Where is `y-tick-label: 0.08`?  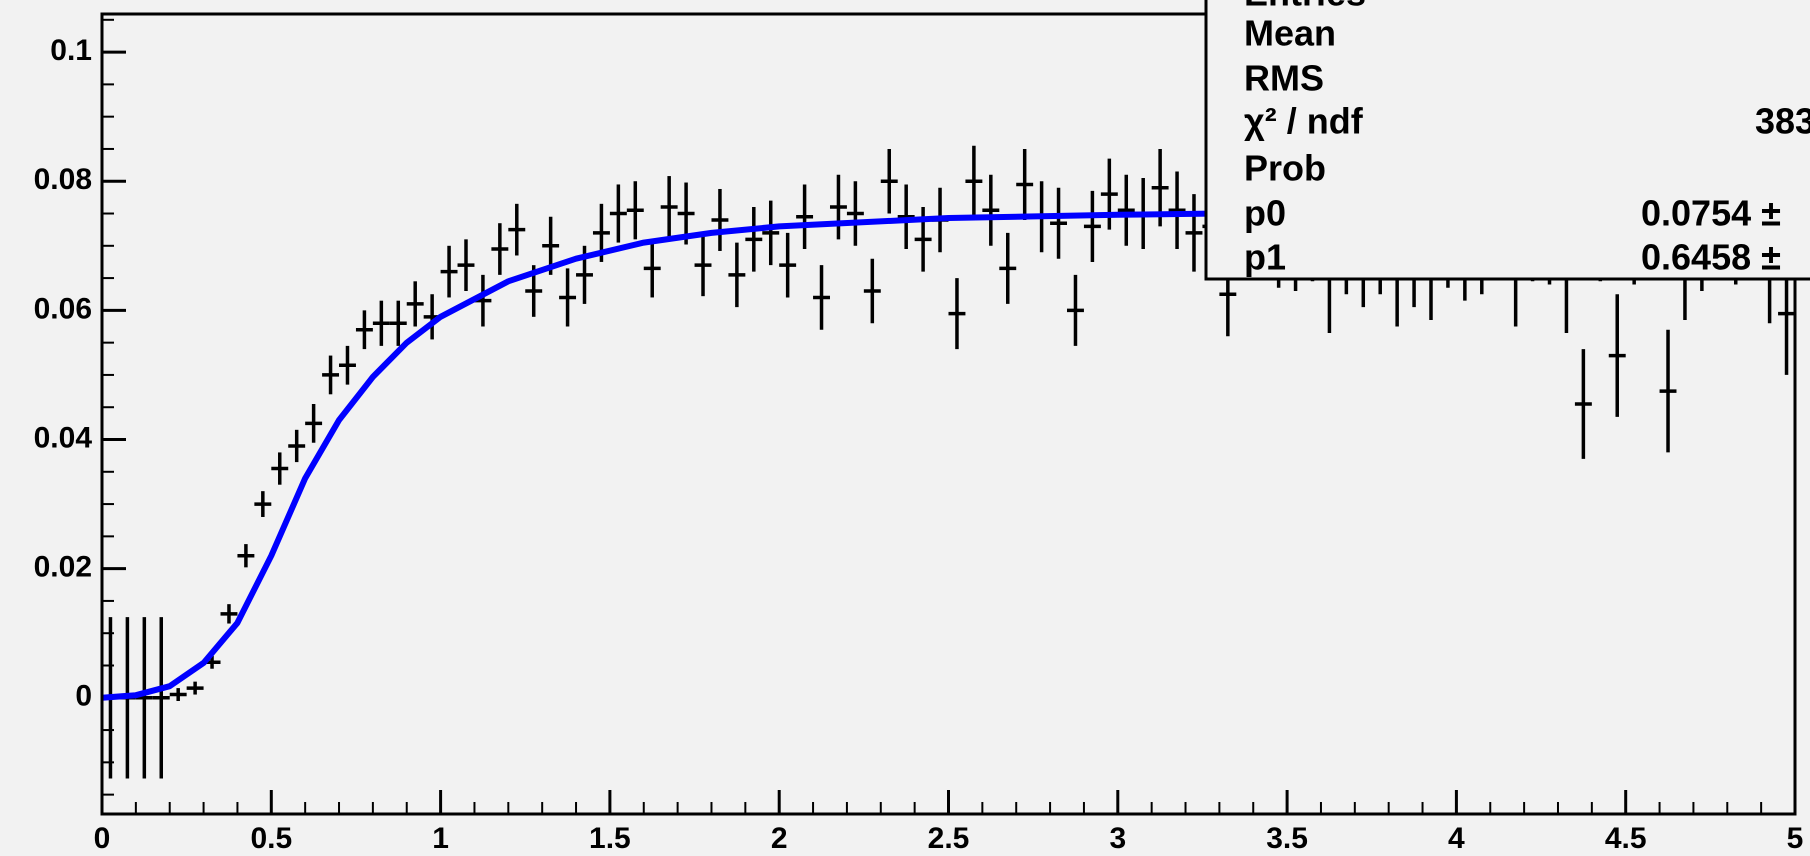
y-tick-label: 0.08 is located at coordinates (63, 179).